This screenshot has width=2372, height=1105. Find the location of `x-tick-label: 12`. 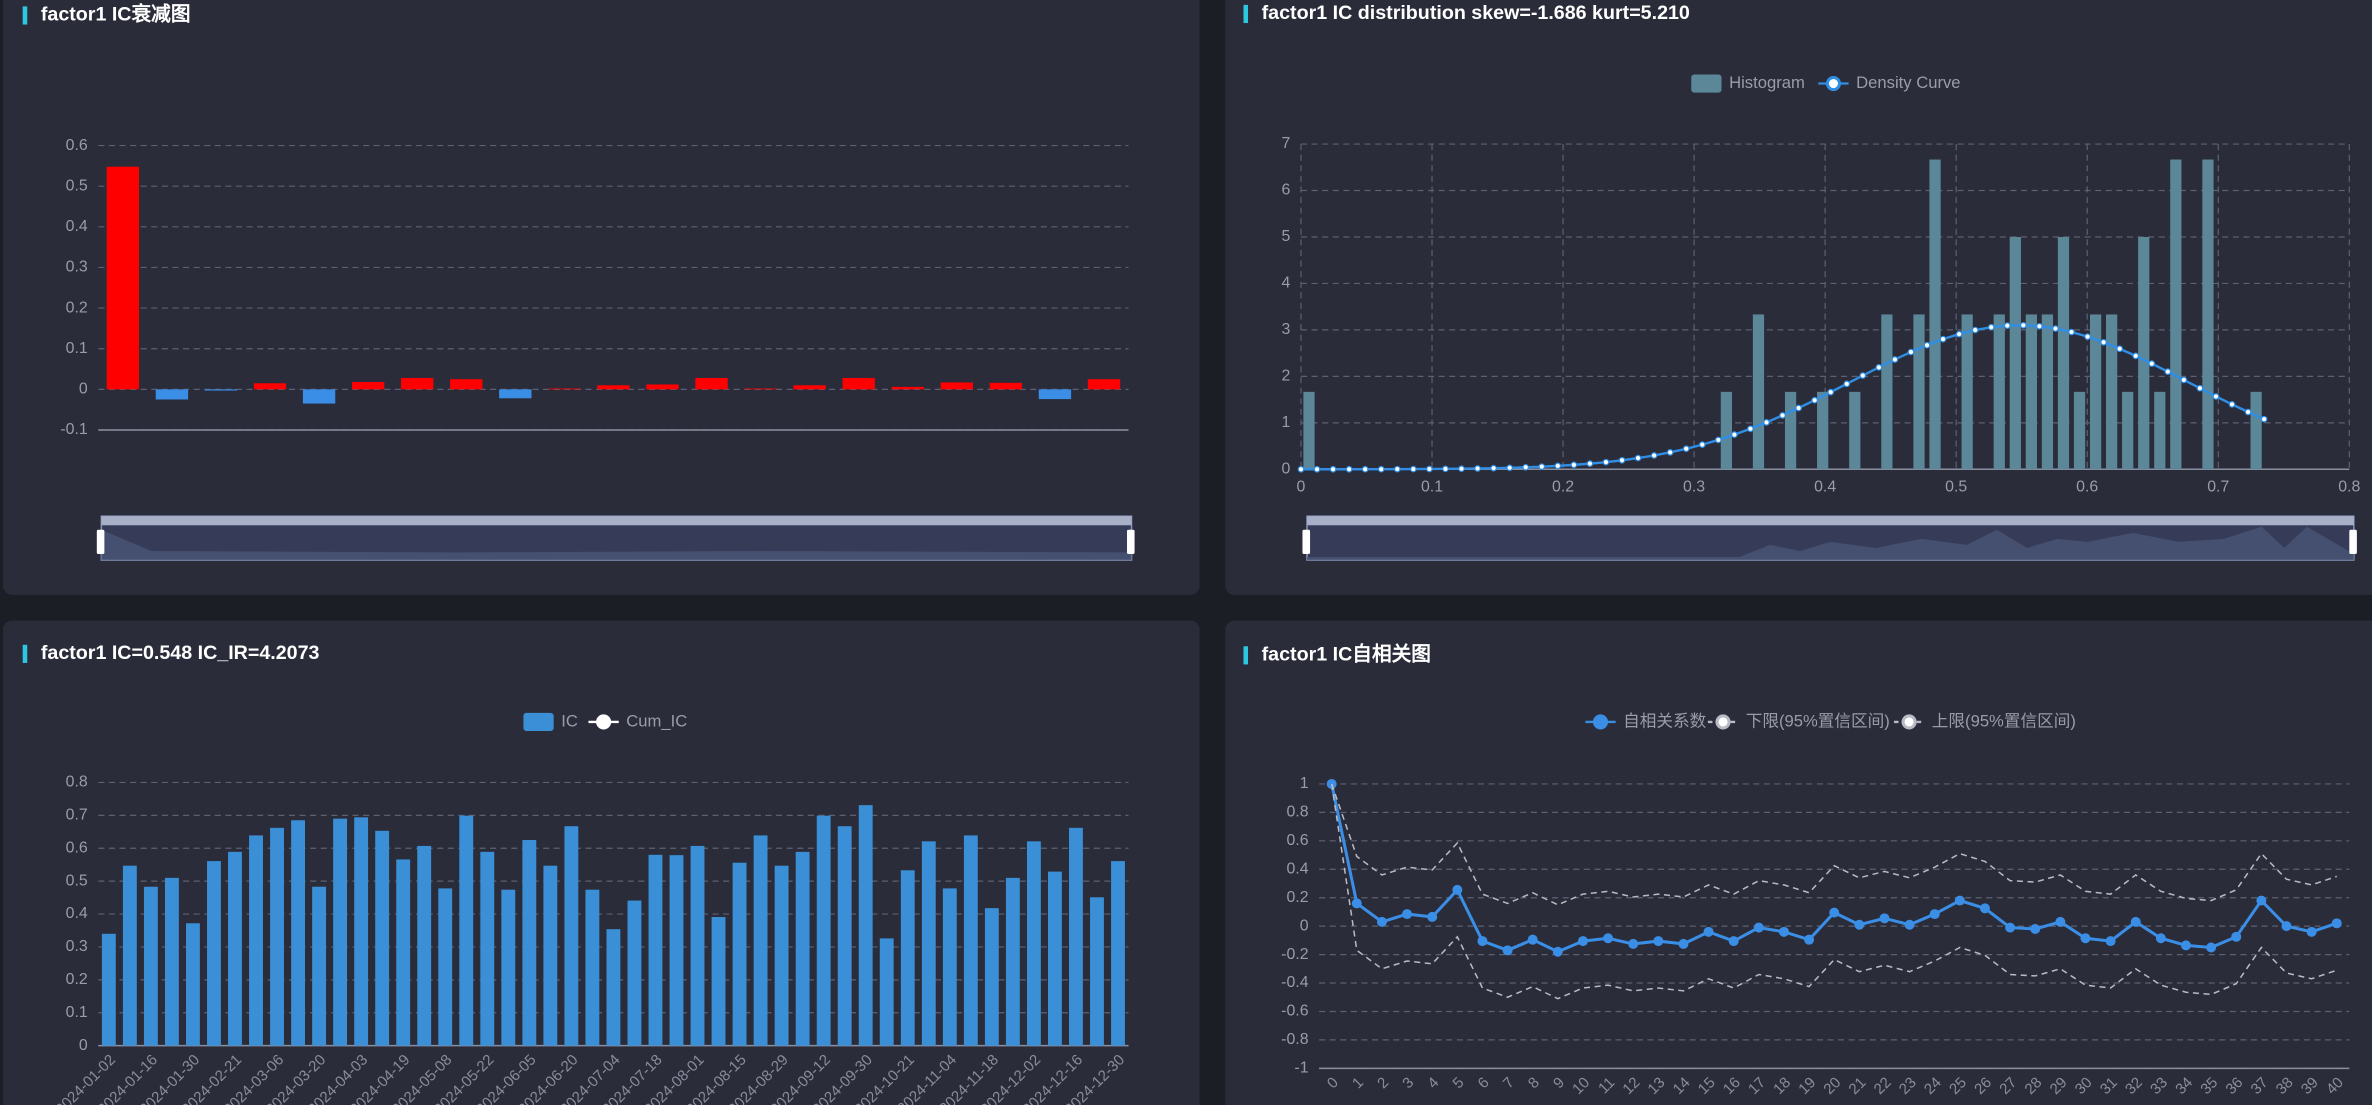

x-tick-label: 12 is located at coordinates (1631, 1086).